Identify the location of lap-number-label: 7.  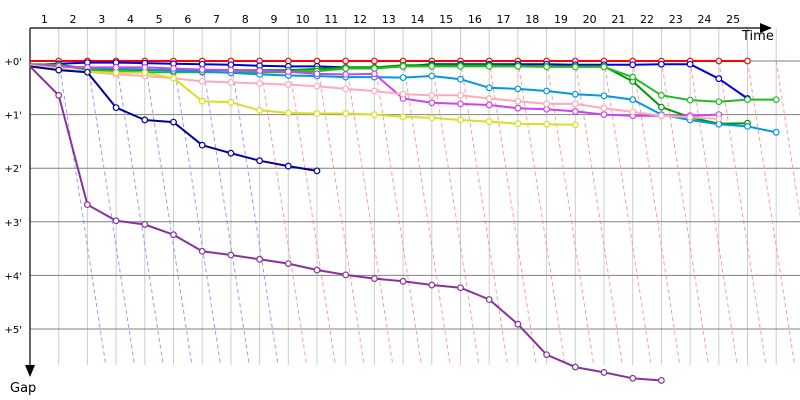
(216, 19).